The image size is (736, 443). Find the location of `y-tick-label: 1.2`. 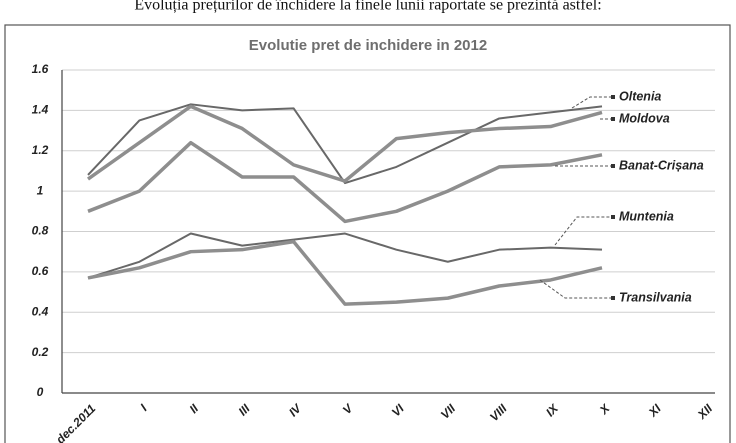

y-tick-label: 1.2 is located at coordinates (40, 150).